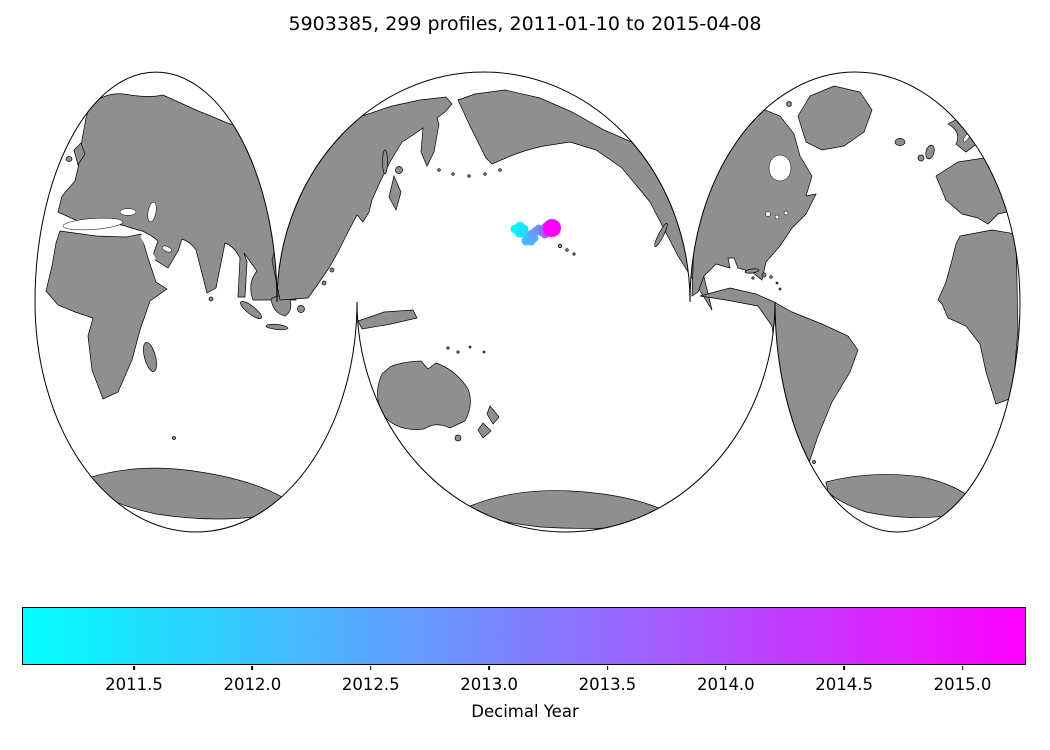  I want to click on colorbar-tick-label: 2013.0, so click(489, 684).